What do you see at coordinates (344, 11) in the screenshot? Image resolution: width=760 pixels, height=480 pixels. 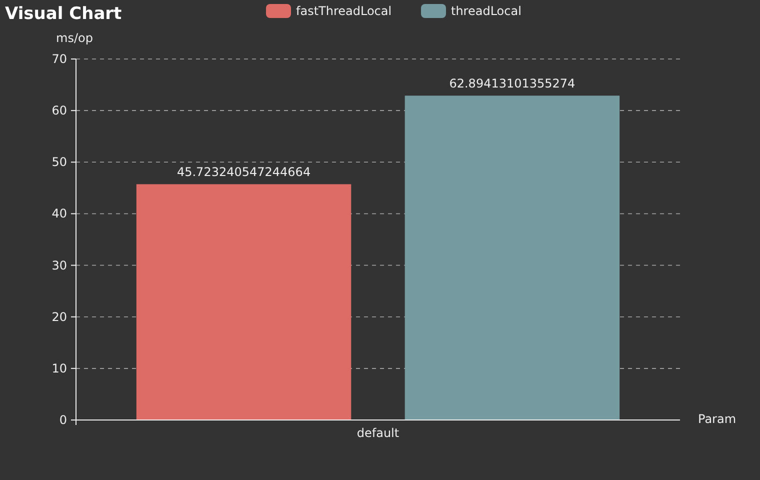 I see `legend-label: fastThreadLocal` at bounding box center [344, 11].